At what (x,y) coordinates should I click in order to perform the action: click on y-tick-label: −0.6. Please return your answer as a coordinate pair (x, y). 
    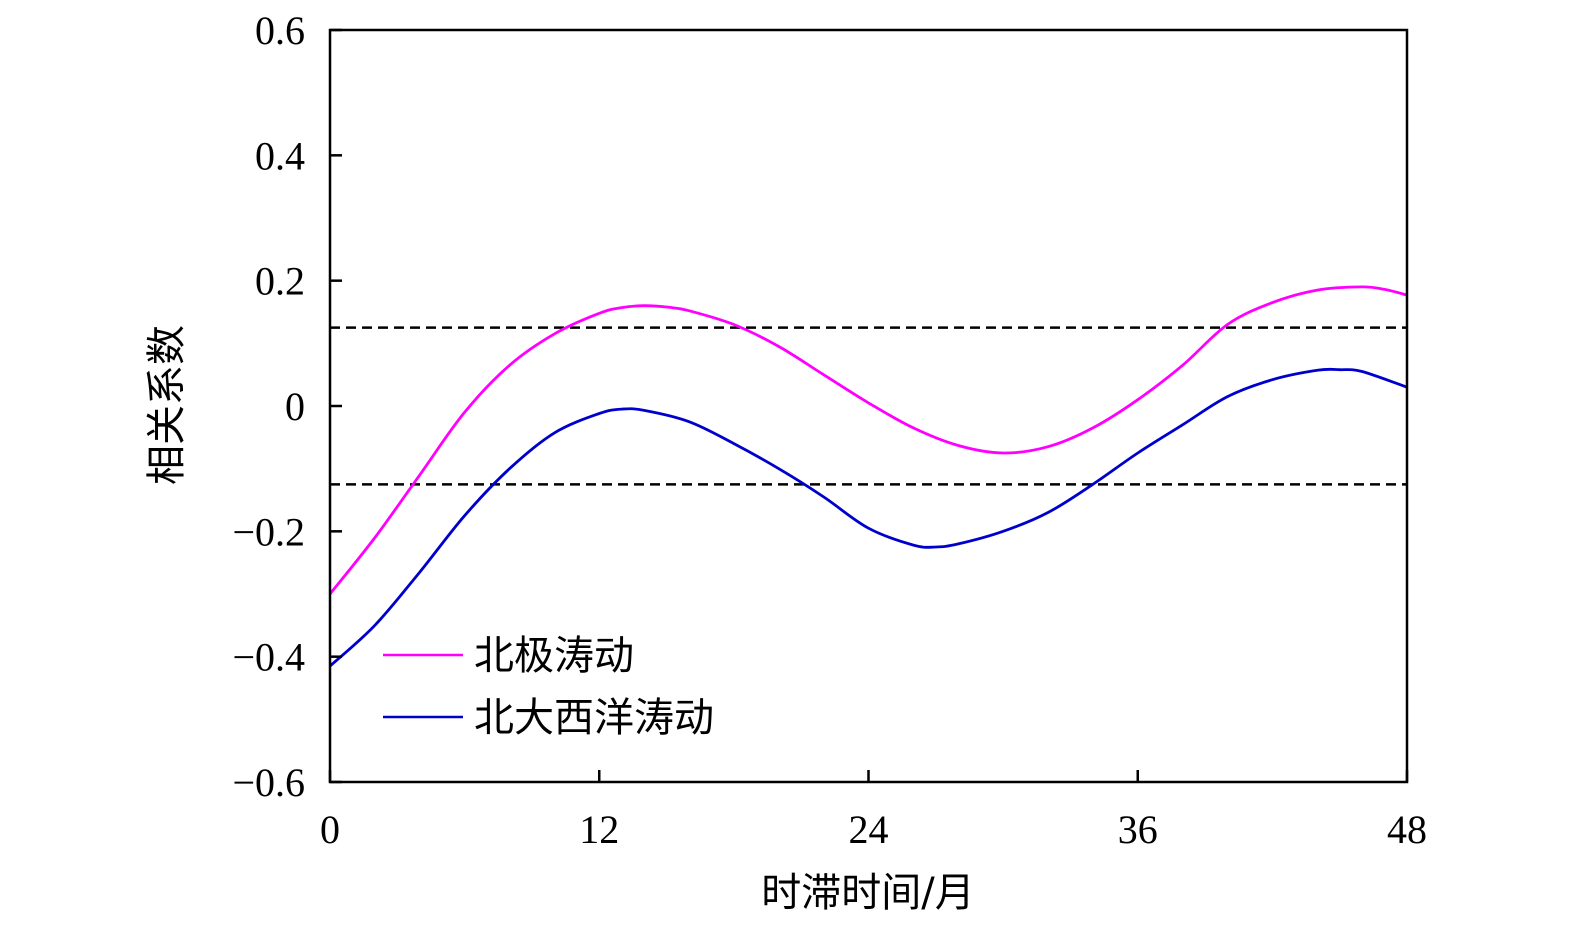
    Looking at the image, I should click on (268, 782).